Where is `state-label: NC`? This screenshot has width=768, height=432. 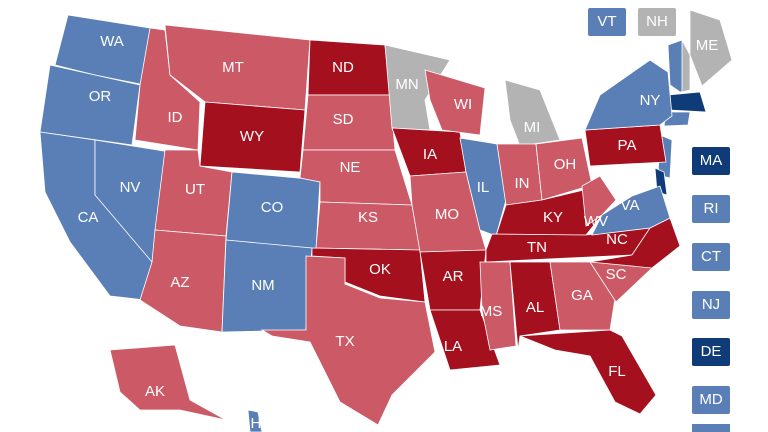
state-label: NC is located at coordinates (617, 239).